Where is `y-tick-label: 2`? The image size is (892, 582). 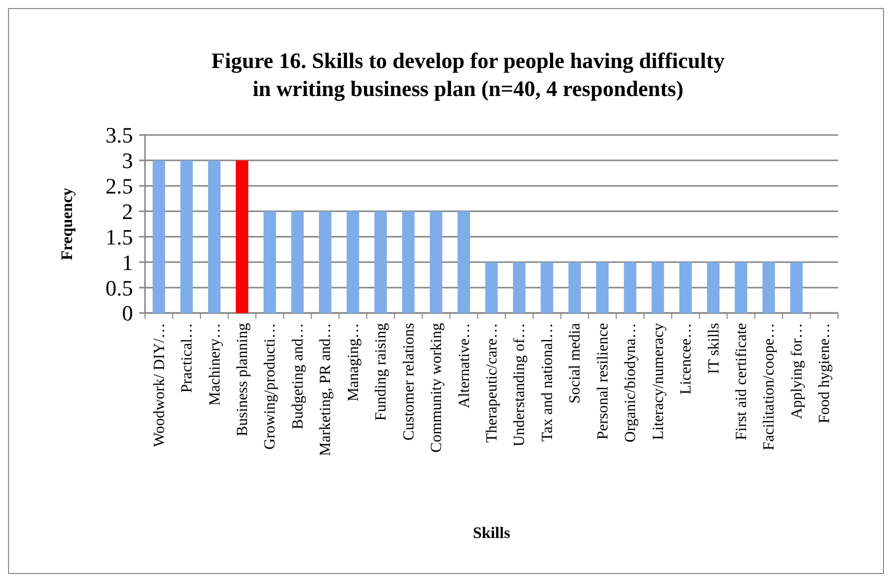
y-tick-label: 2 is located at coordinates (127, 211).